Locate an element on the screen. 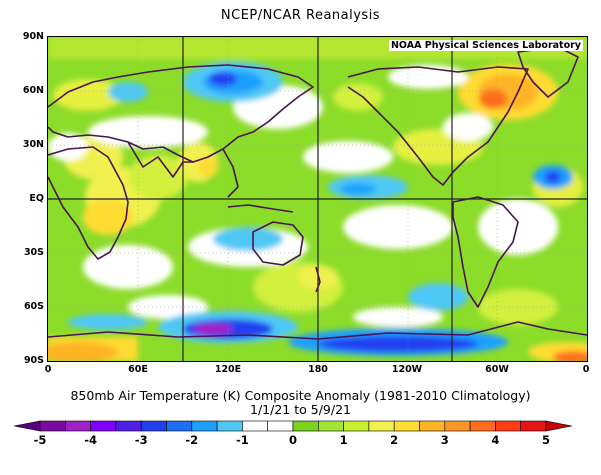 The width and height of the screenshot is (601, 475). colorbar is located at coordinates (300, 427).